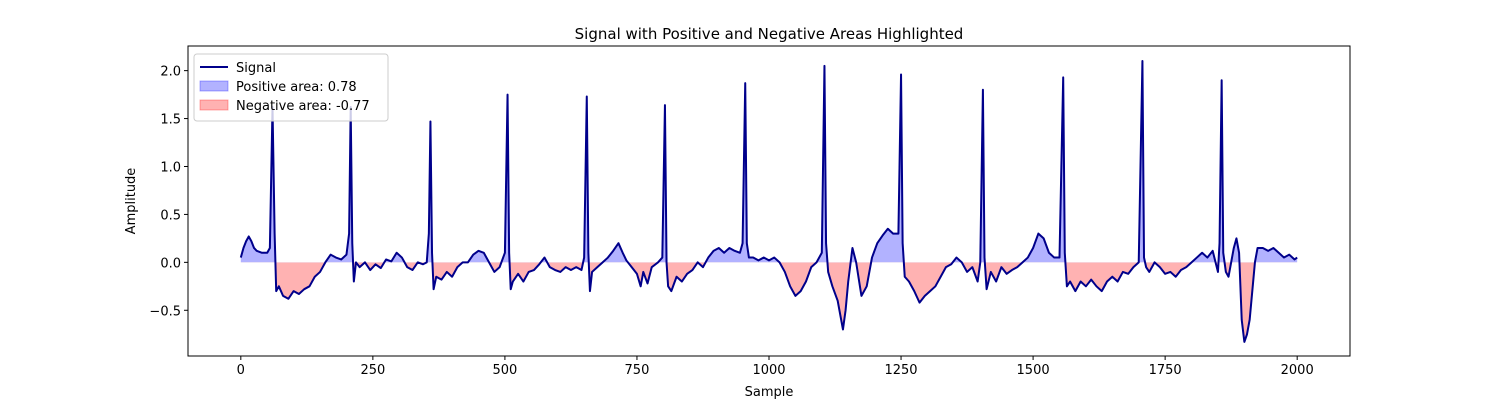  I want to click on y-axis-label: Amplitude, so click(131, 201).